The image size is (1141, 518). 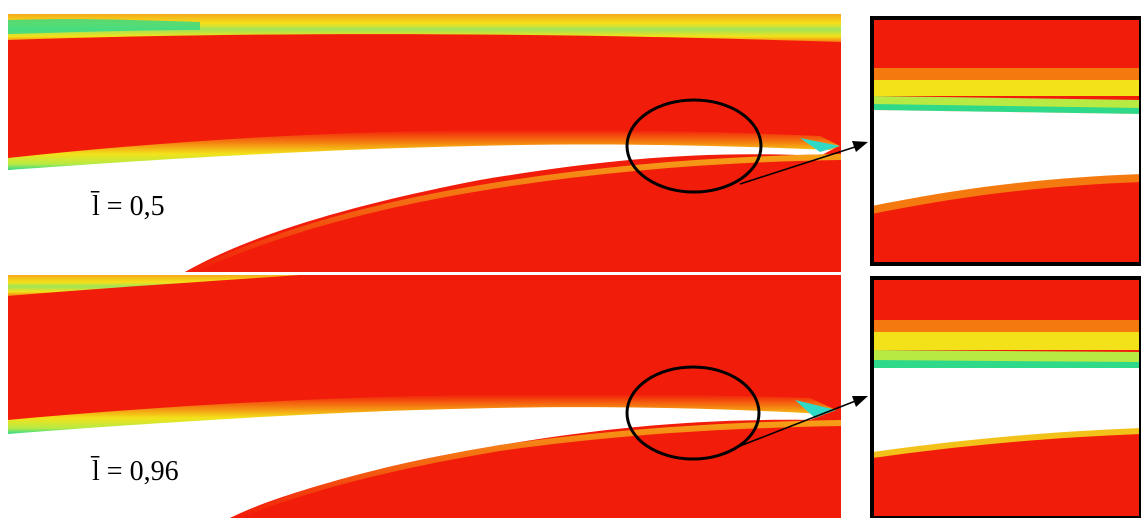 I want to click on zoom-panel-bottom, so click(x=1005, y=397).